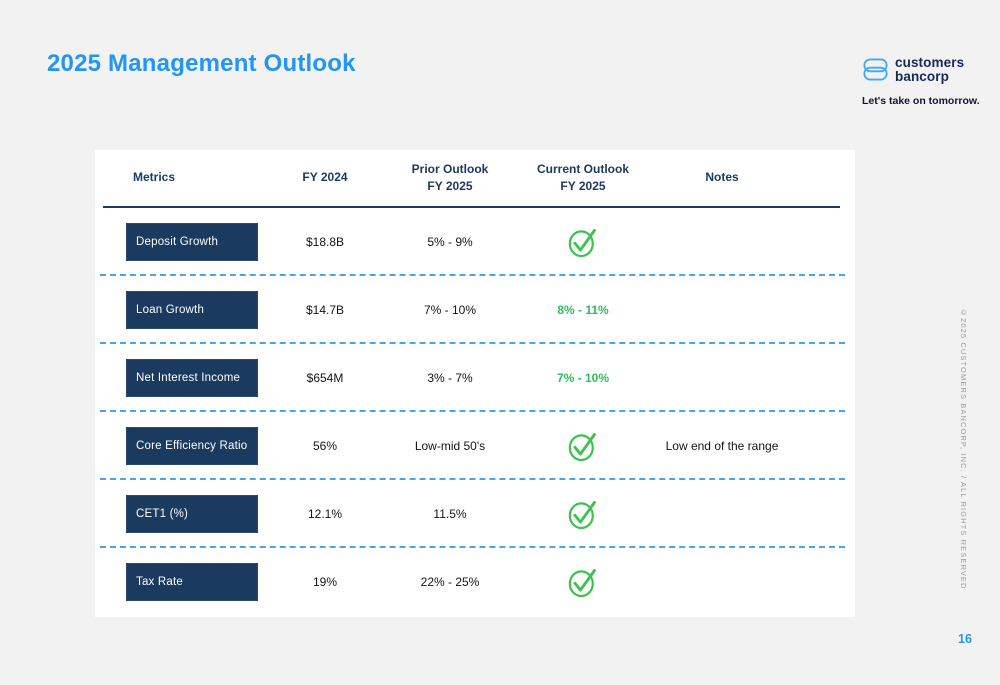 Image resolution: width=1000 pixels, height=685 pixels. Describe the element at coordinates (159, 582) in the screenshot. I see `metric-label: Tax Rate` at that location.